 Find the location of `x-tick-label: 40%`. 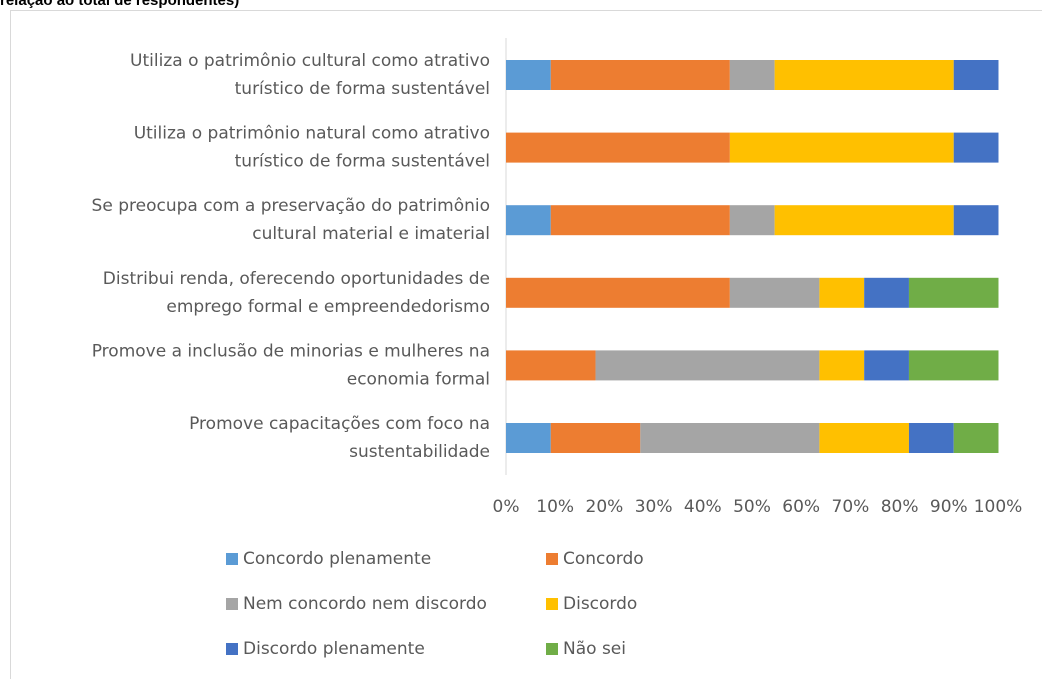

x-tick-label: 40% is located at coordinates (703, 507).